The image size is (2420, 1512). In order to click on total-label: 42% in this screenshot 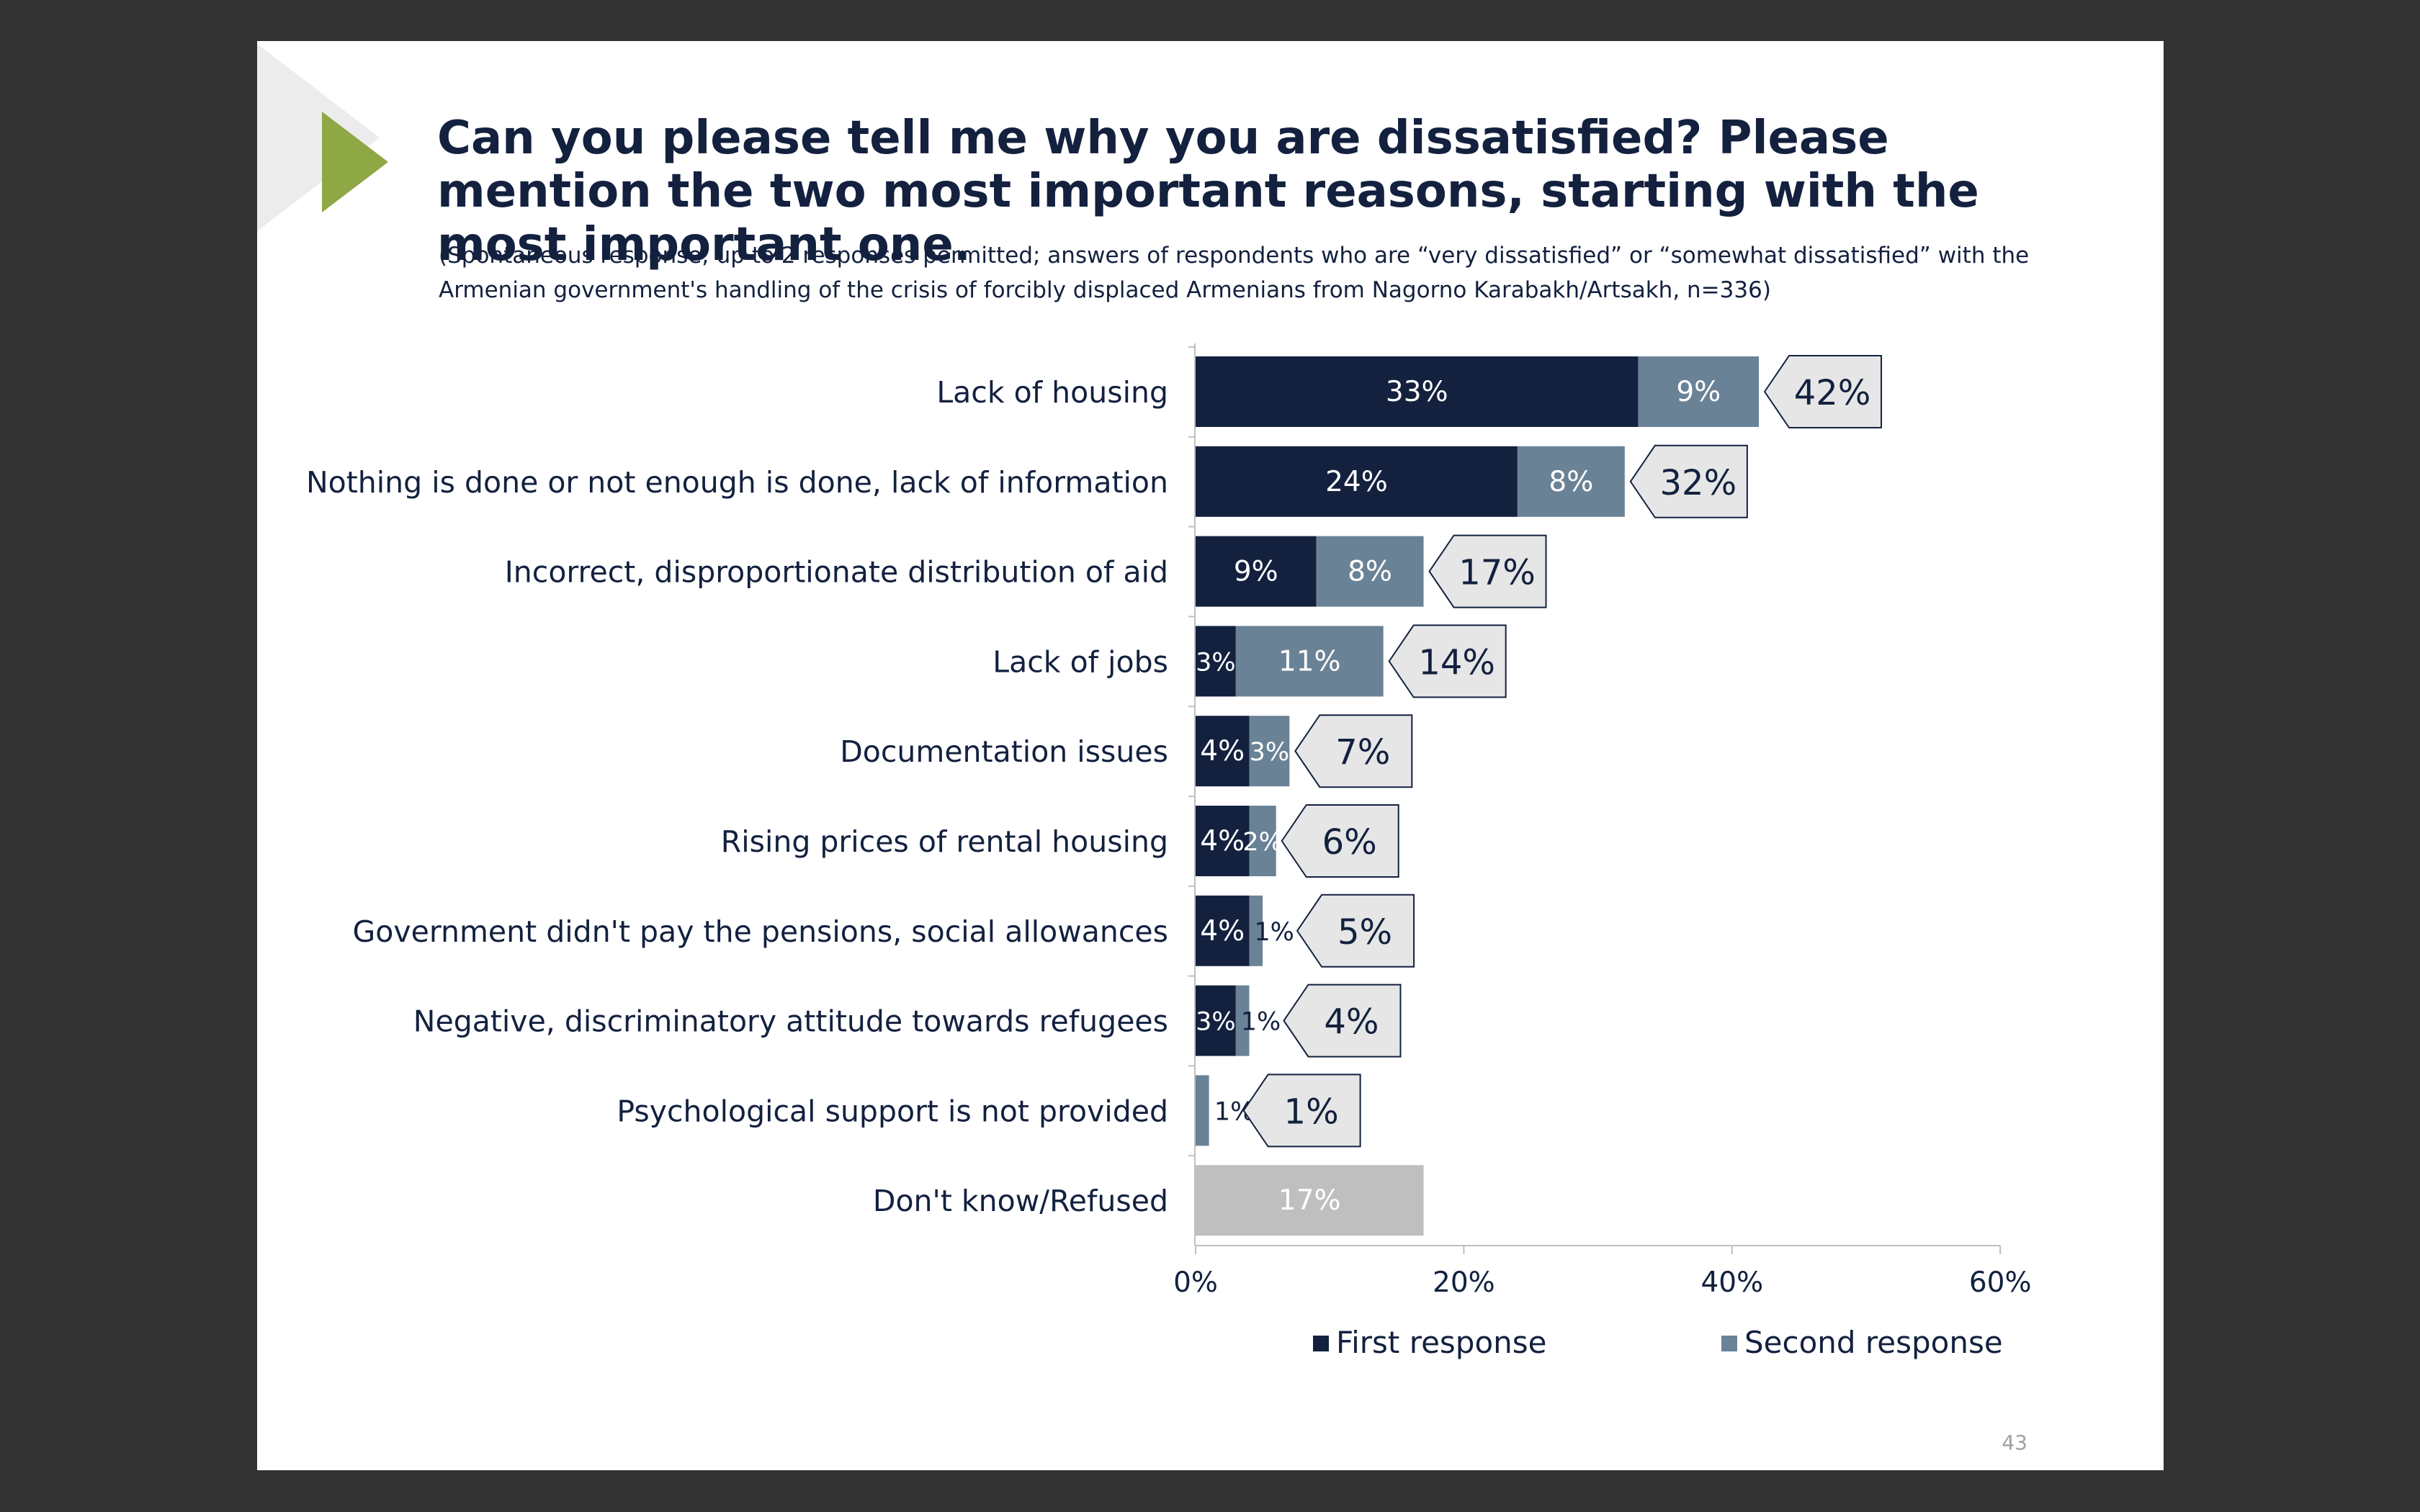, I will do `click(1833, 393)`.